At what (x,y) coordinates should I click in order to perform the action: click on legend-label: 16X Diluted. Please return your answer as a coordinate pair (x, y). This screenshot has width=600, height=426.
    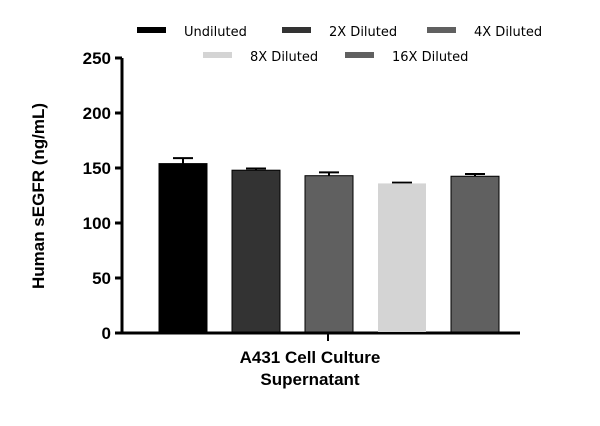
    Looking at the image, I should click on (430, 57).